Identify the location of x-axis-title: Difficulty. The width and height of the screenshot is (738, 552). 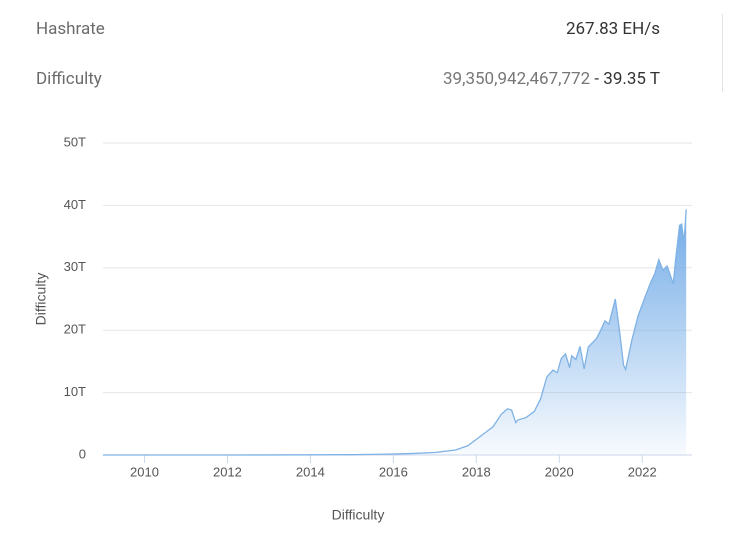
(358, 515).